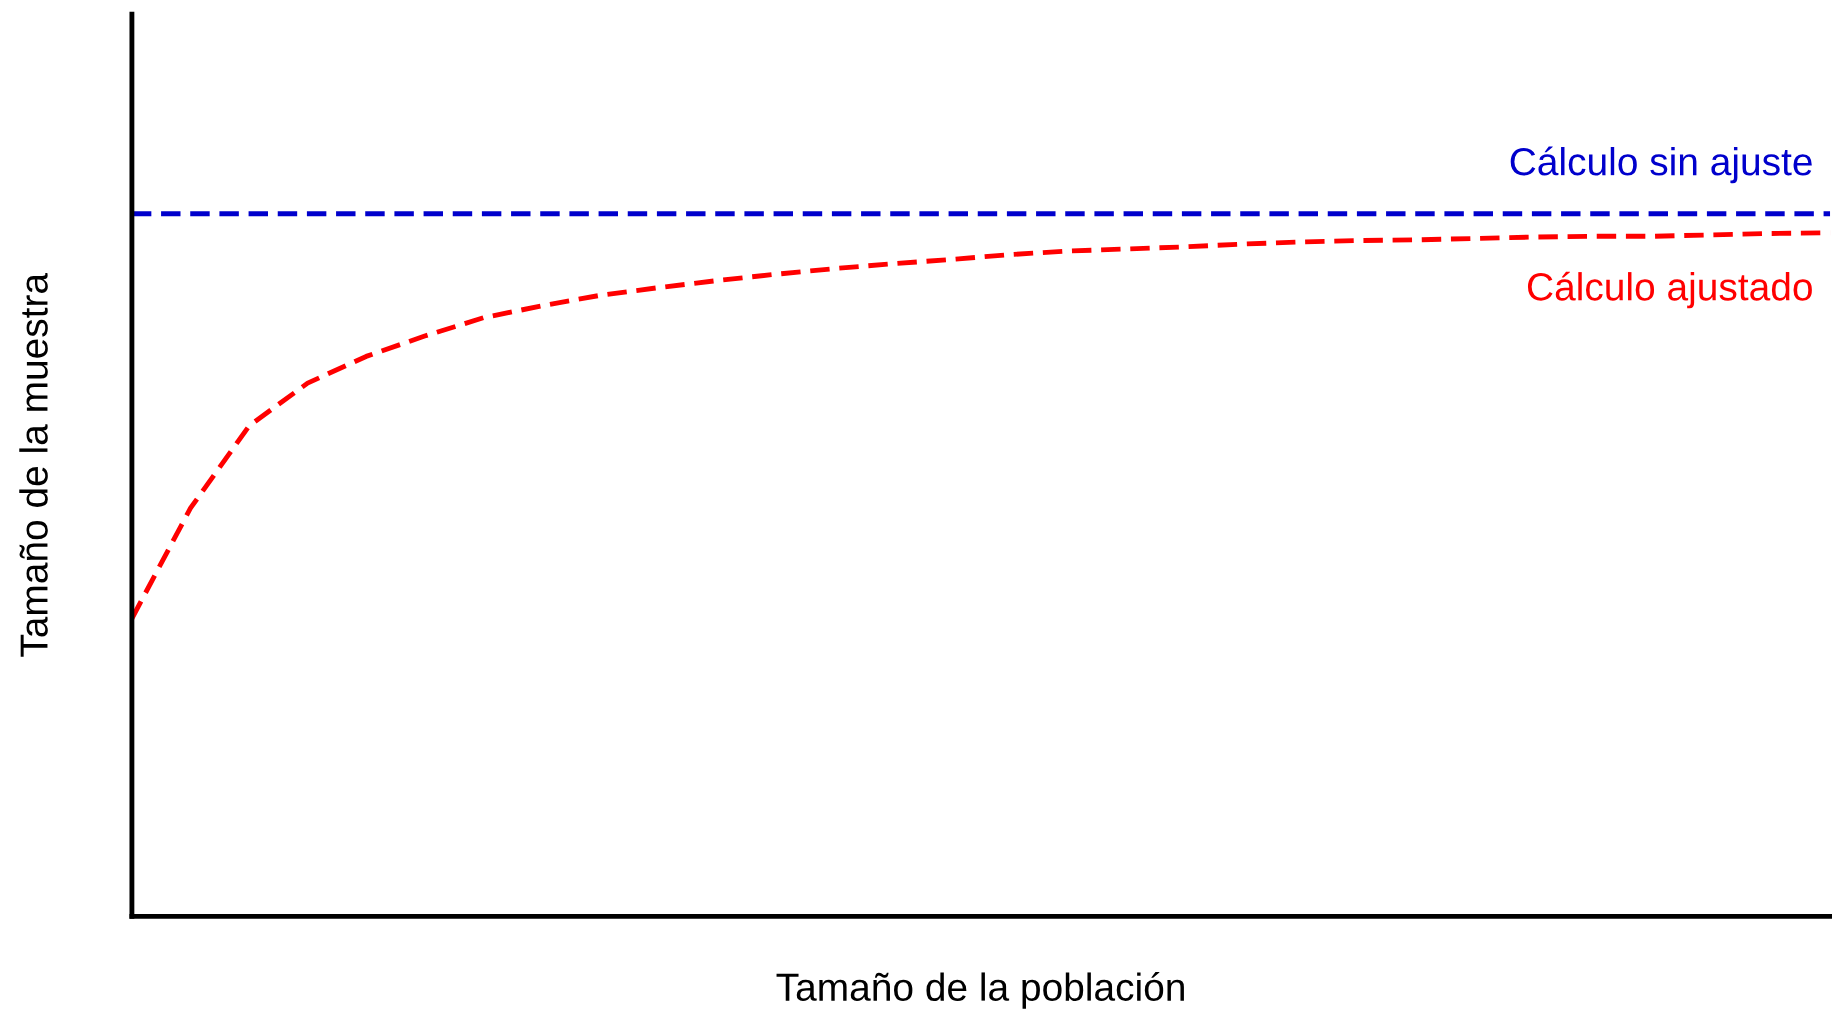 The width and height of the screenshot is (1832, 1016). Describe the element at coordinates (33, 464) in the screenshot. I see `y-axis-title: Tamaño de la muestra` at that location.